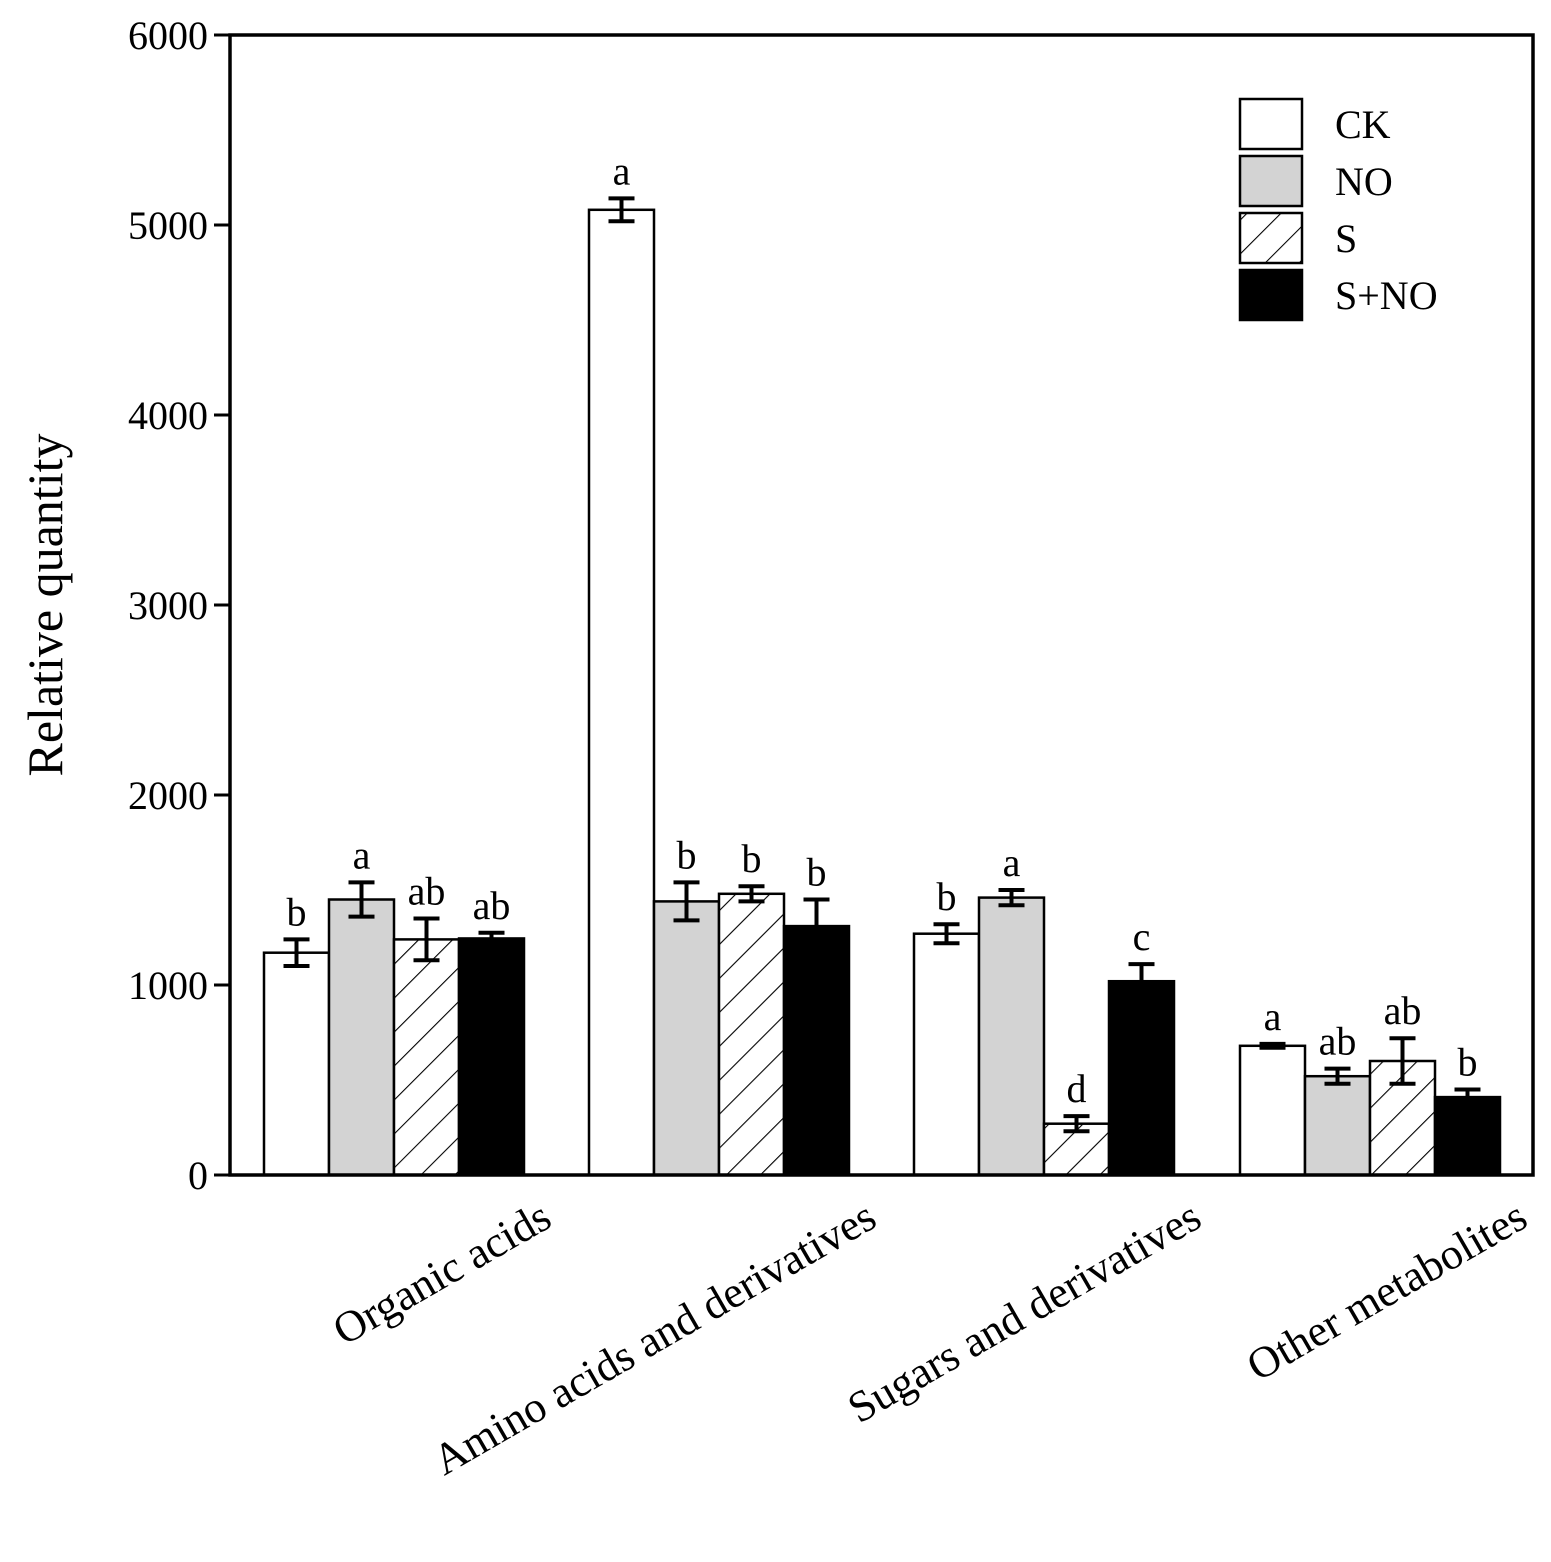 The width and height of the screenshot is (1551, 1562). Describe the element at coordinates (1271, 295) in the screenshot. I see `legend-swatch-s-plus-no` at that location.